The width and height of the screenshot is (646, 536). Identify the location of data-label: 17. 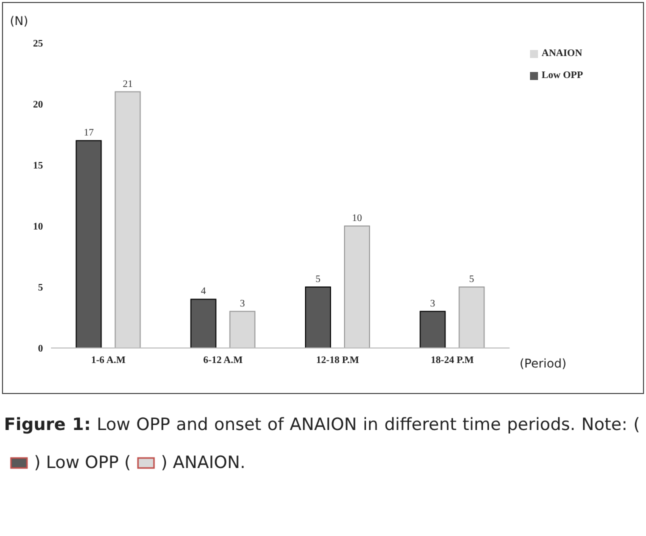
(89, 133).